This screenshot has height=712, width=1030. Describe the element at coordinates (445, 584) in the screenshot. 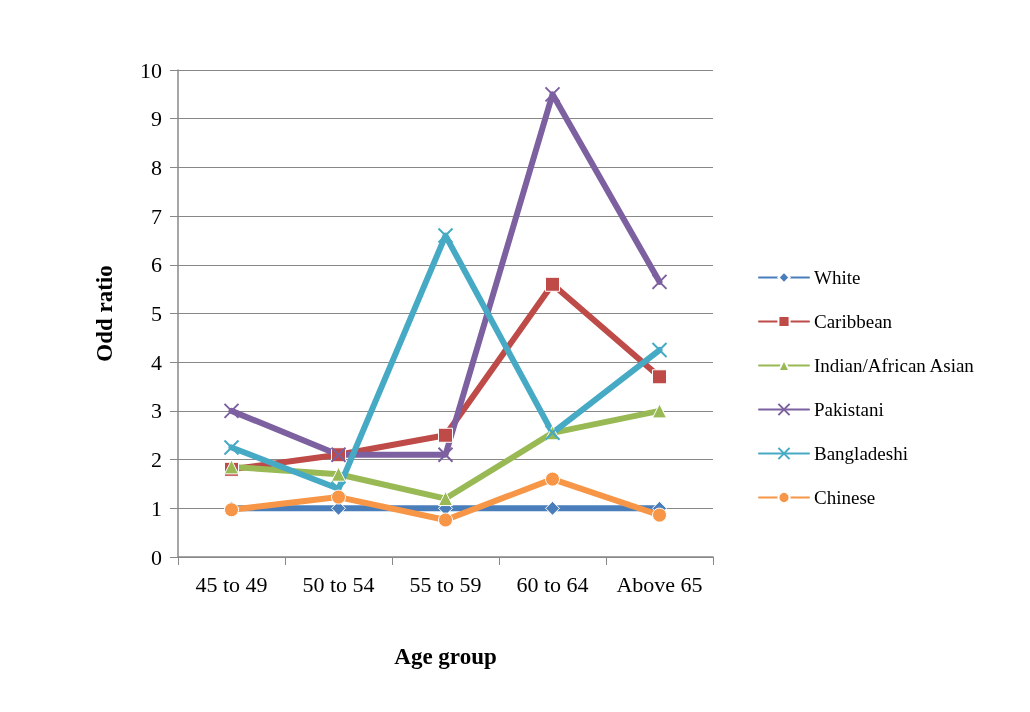

I see `x-tick-label: 55 to 59` at that location.